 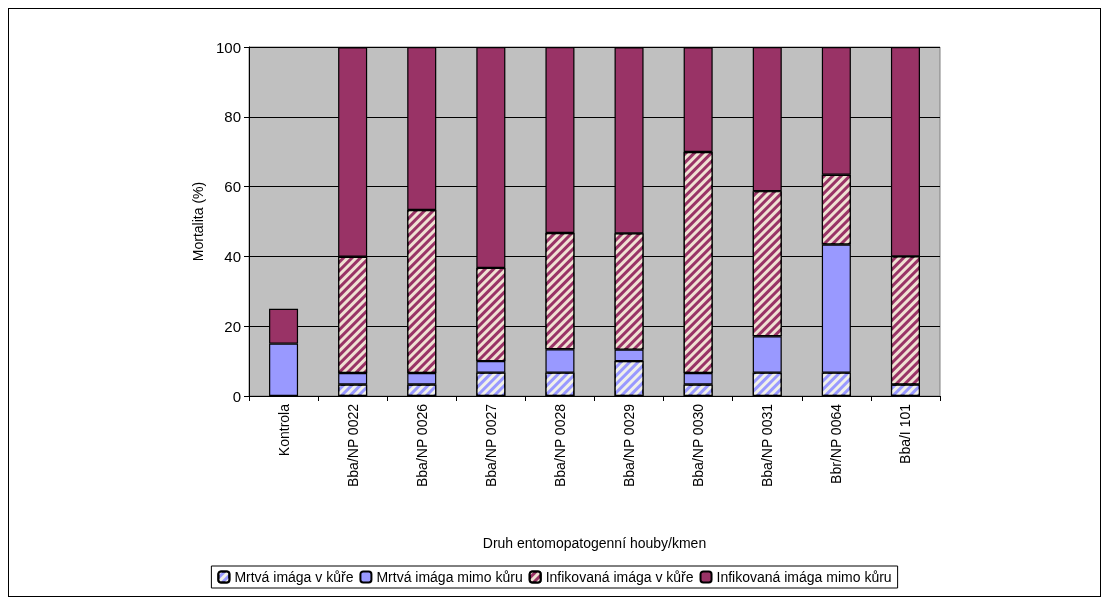 What do you see at coordinates (421, 445) in the screenshot?
I see `x-tick-label: Bba/NP 0026` at bounding box center [421, 445].